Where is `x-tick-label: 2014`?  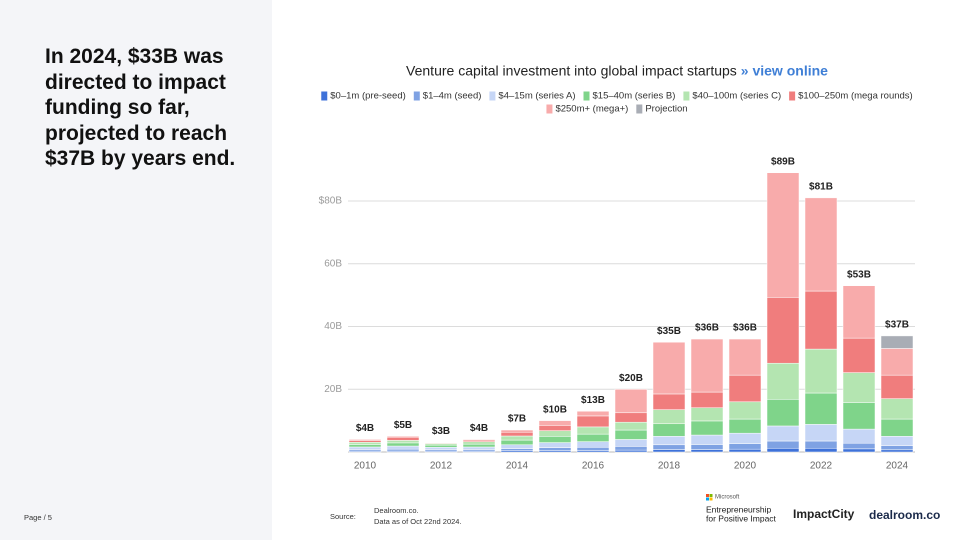 x-tick-label: 2014 is located at coordinates (517, 466).